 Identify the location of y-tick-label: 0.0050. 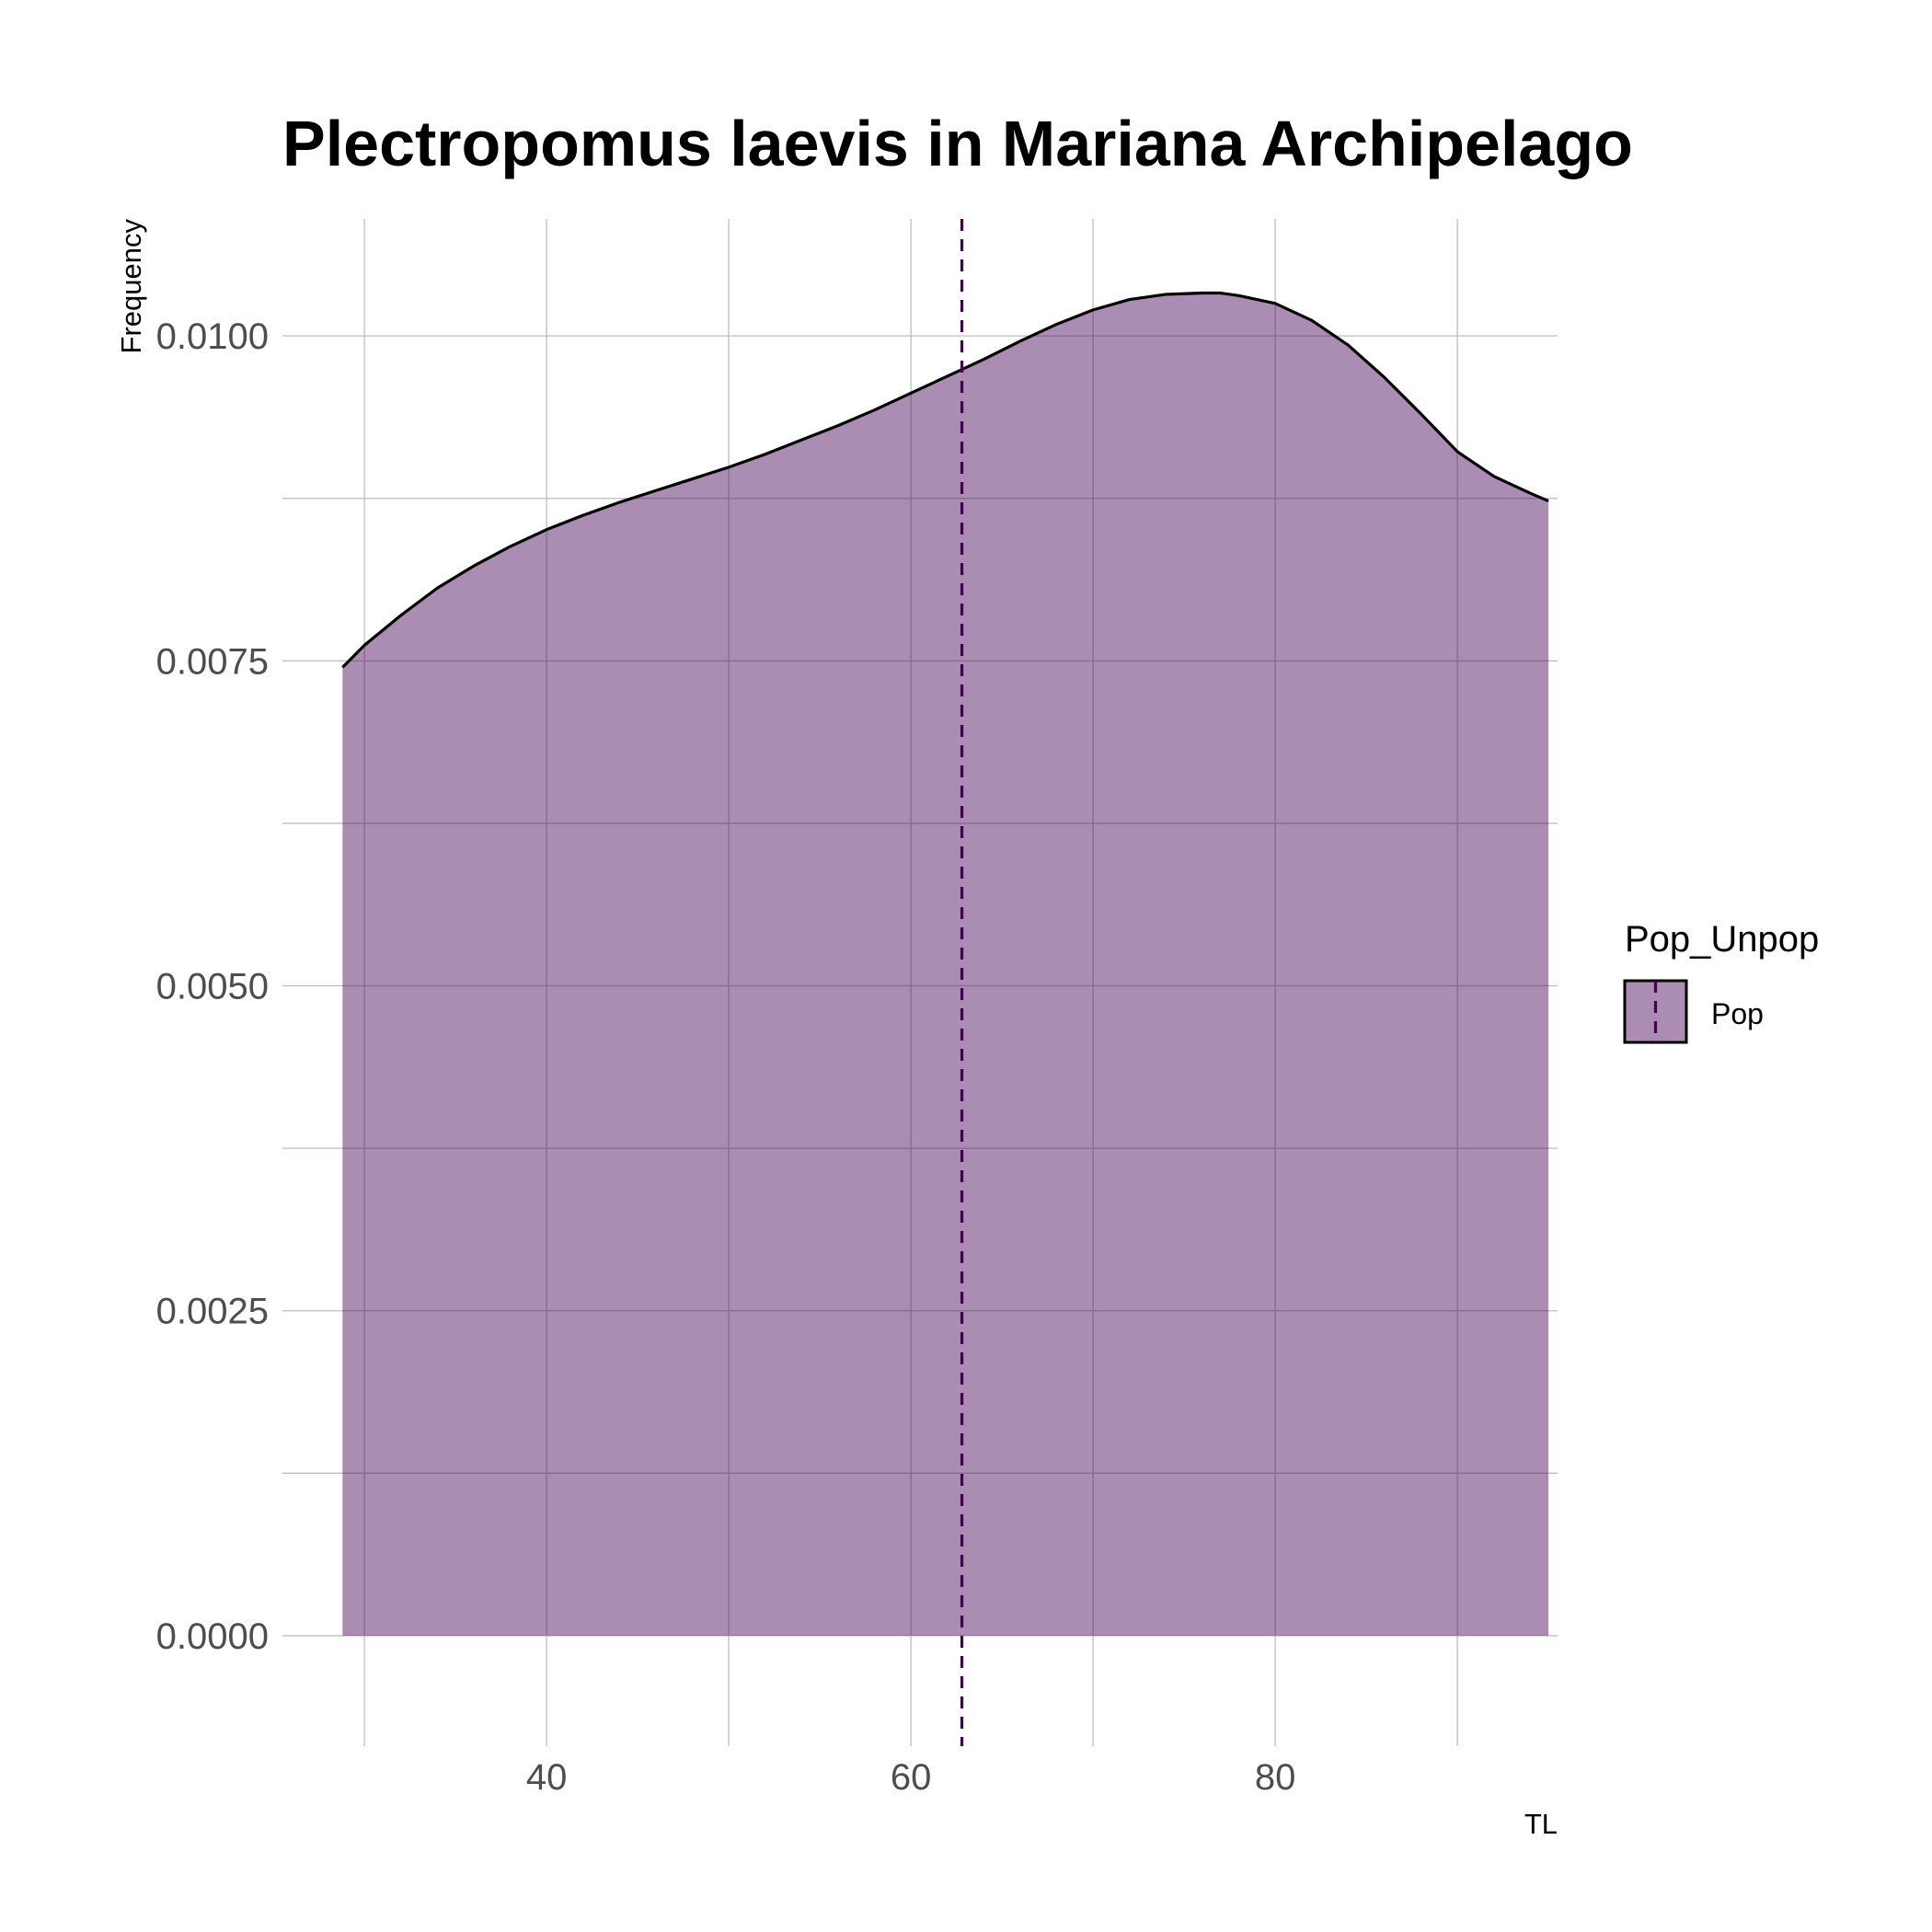
(212, 987).